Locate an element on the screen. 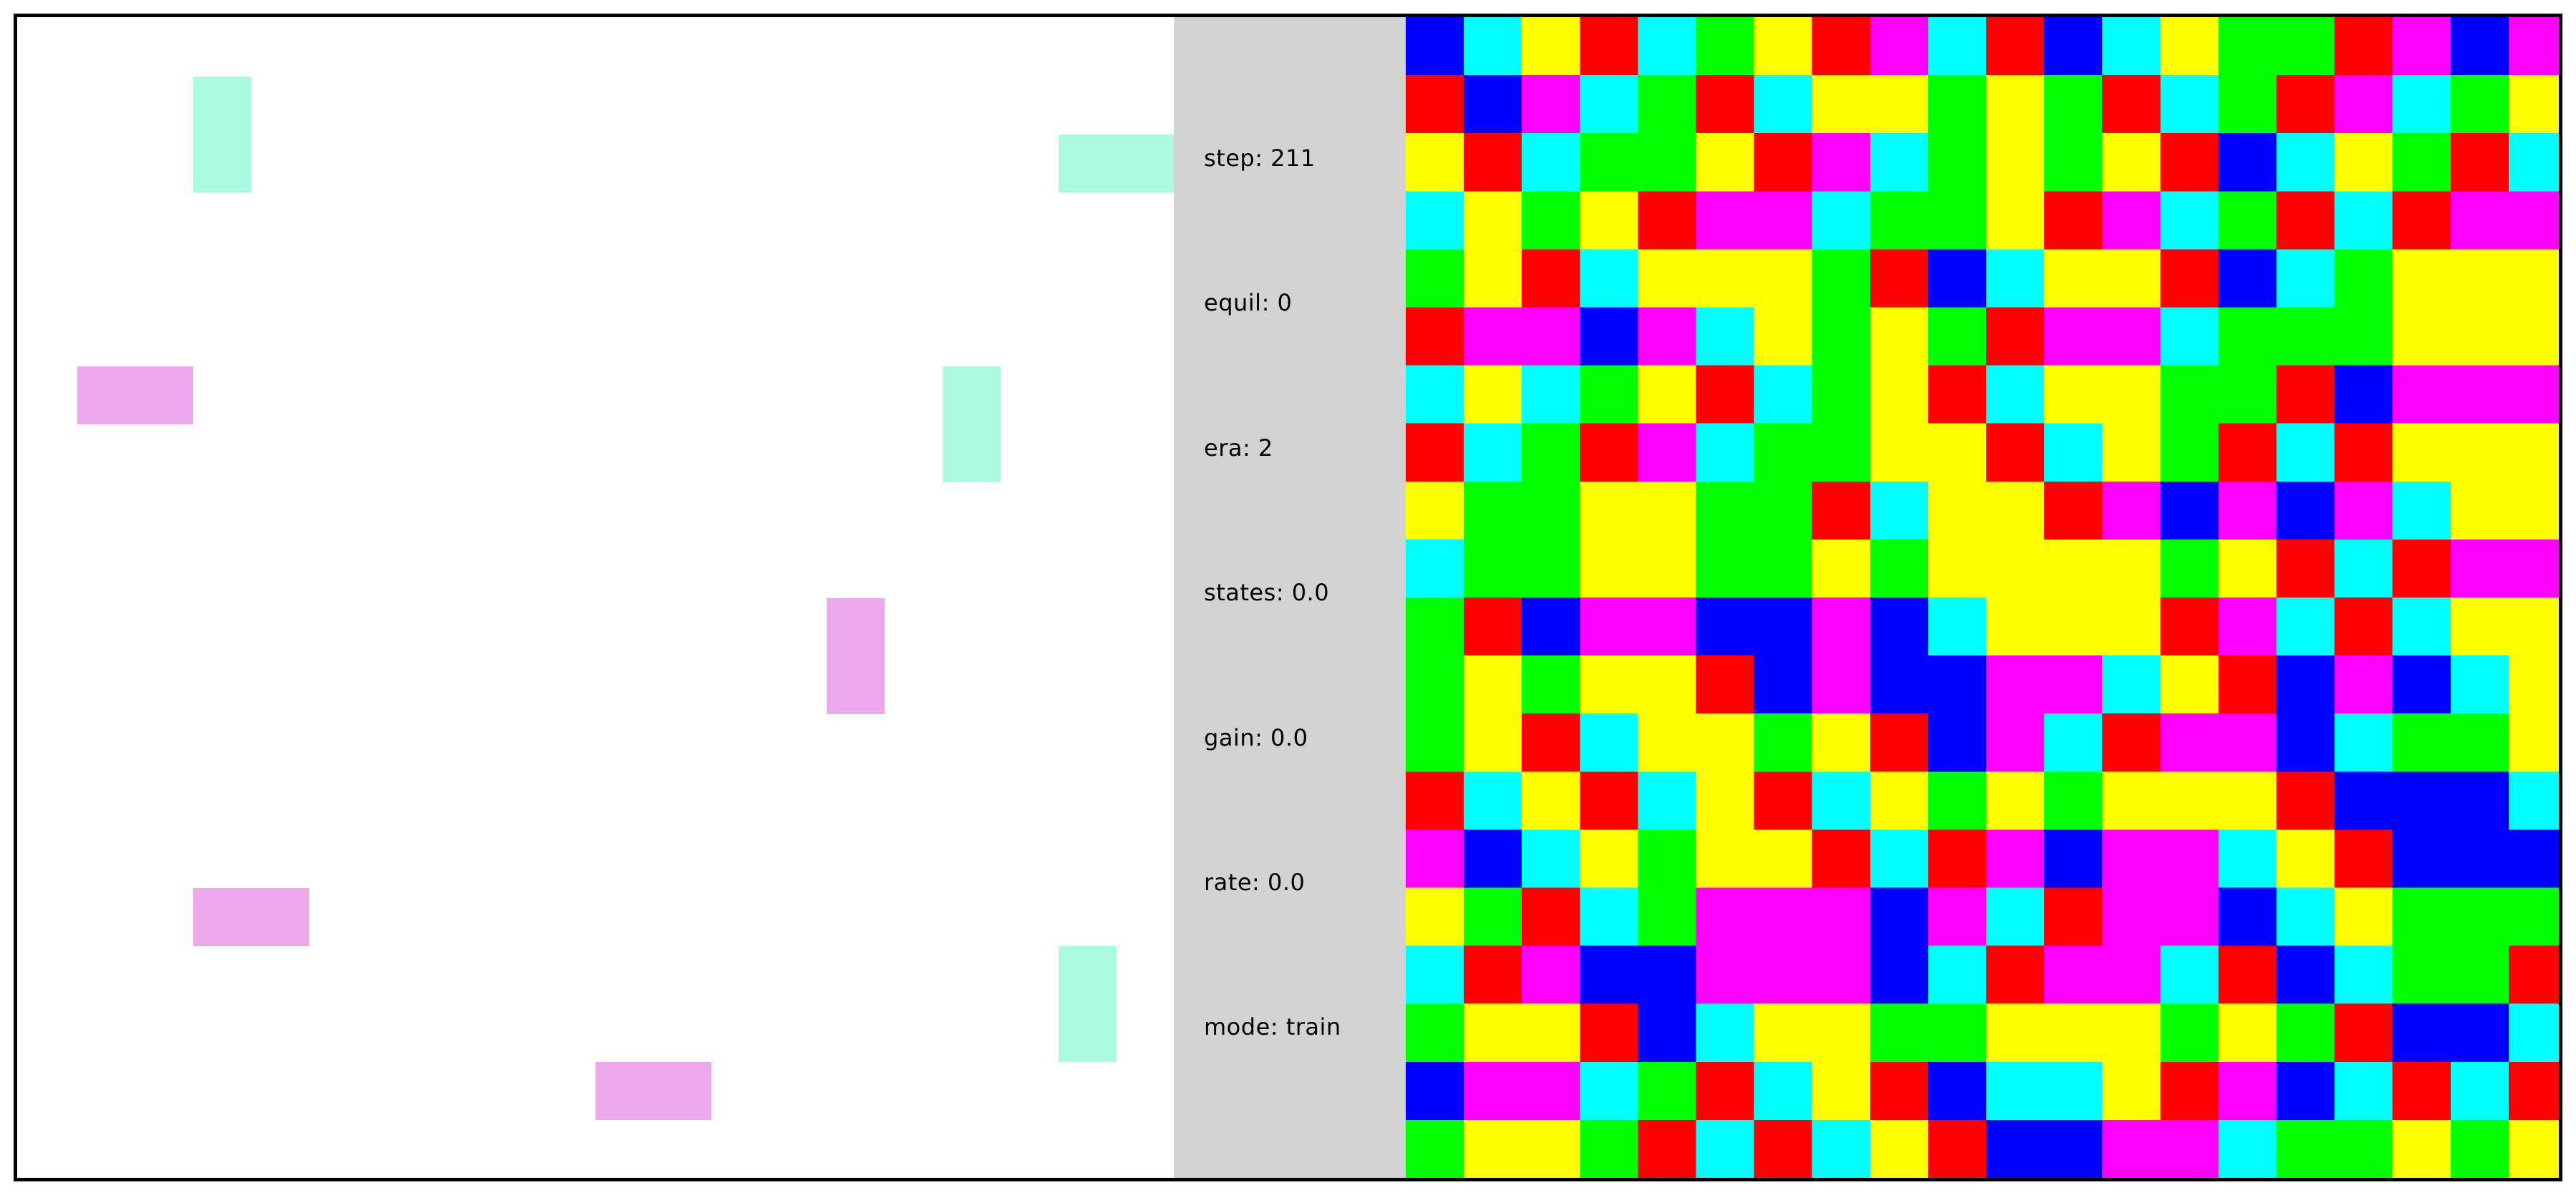 Image resolution: width=2576 pixels, height=1195 pixels. era-readout: era: 2 is located at coordinates (1238, 448).